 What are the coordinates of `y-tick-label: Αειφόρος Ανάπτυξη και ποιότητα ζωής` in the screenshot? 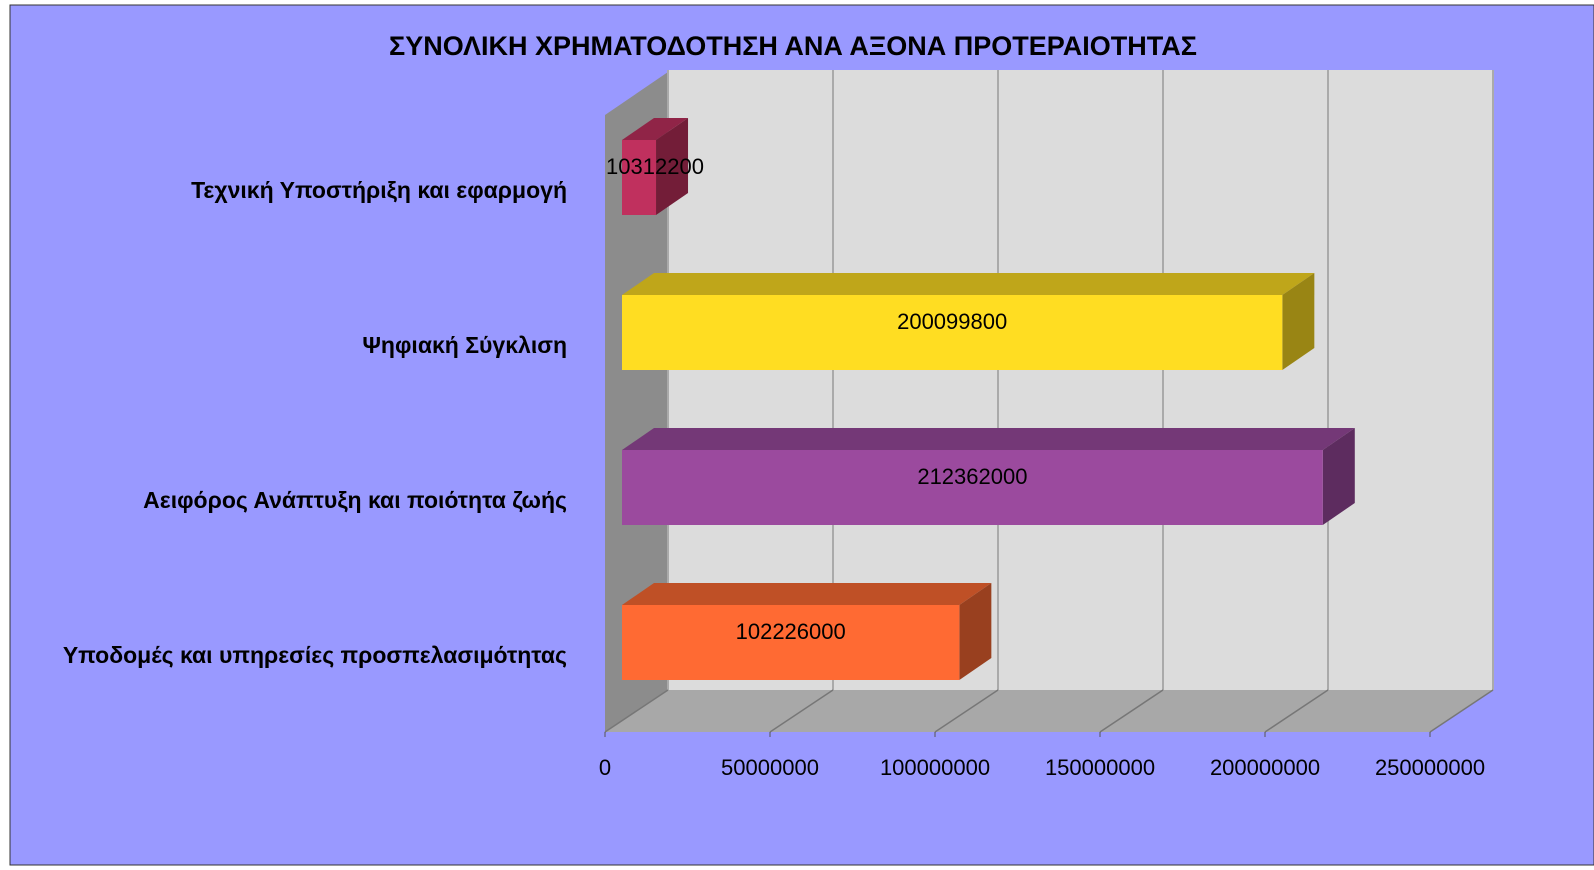 It's located at (355, 500).